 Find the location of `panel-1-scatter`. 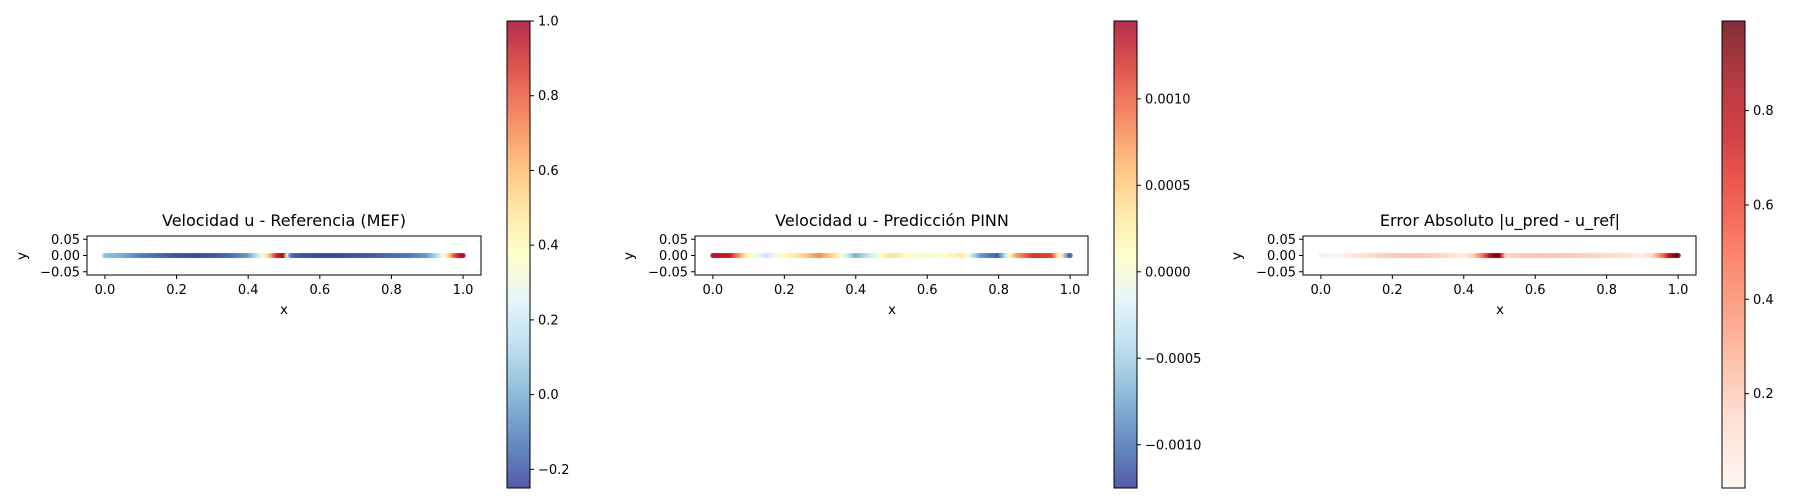

panel-1-scatter is located at coordinates (284, 255).